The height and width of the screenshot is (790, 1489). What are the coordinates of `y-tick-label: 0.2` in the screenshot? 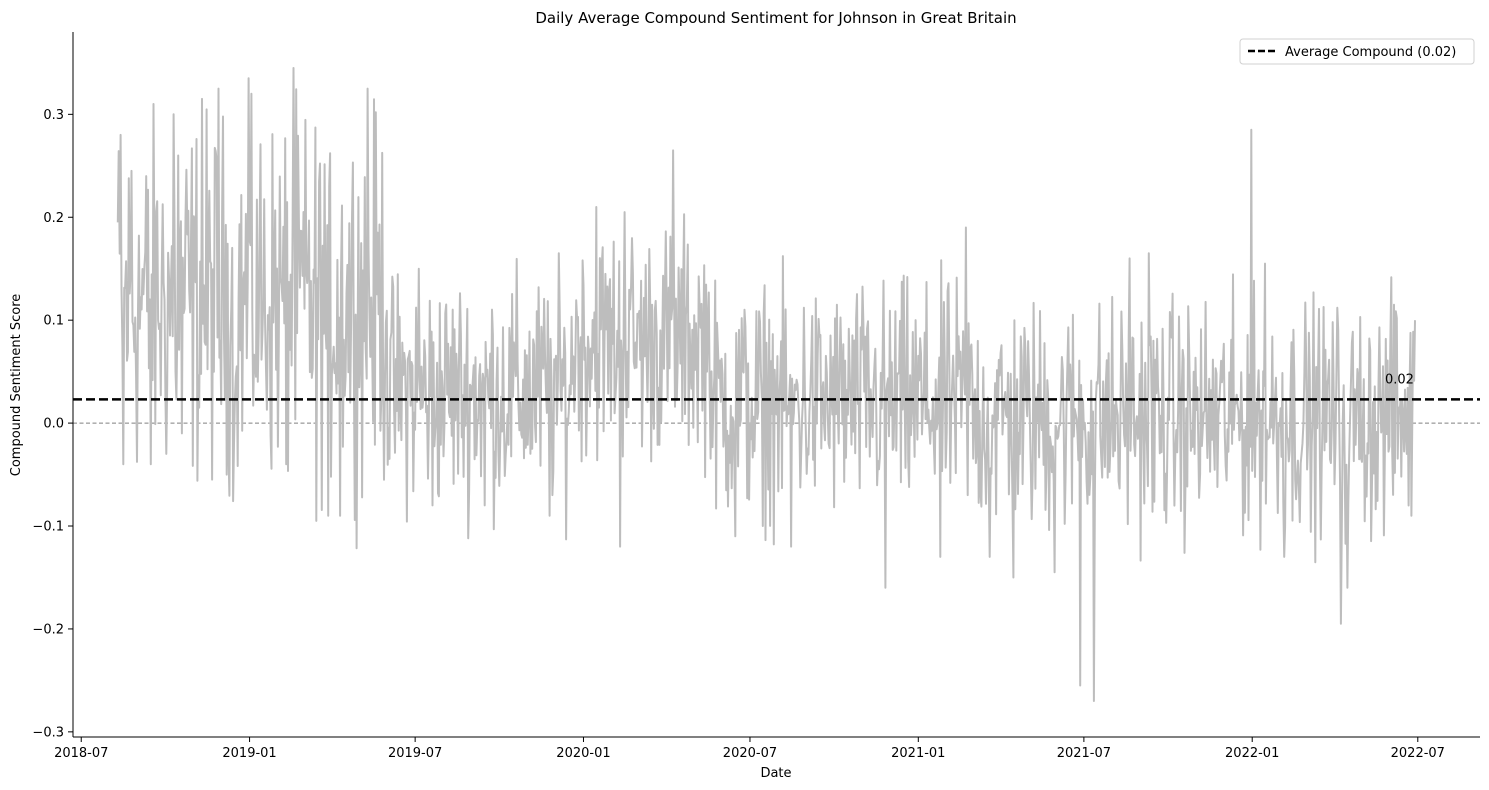 It's located at (53, 218).